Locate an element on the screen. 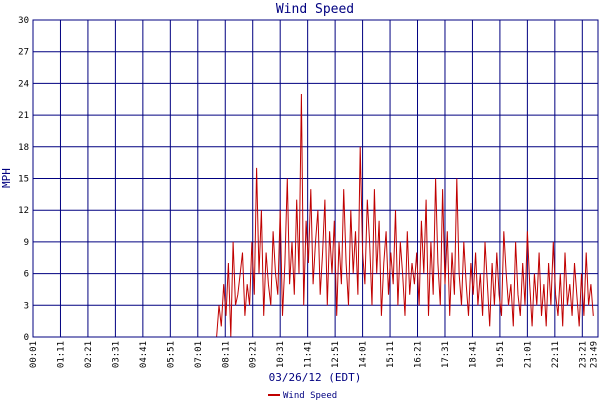 This screenshot has width=600, height=400. x-tick-label: 19:51 is located at coordinates (501, 354).